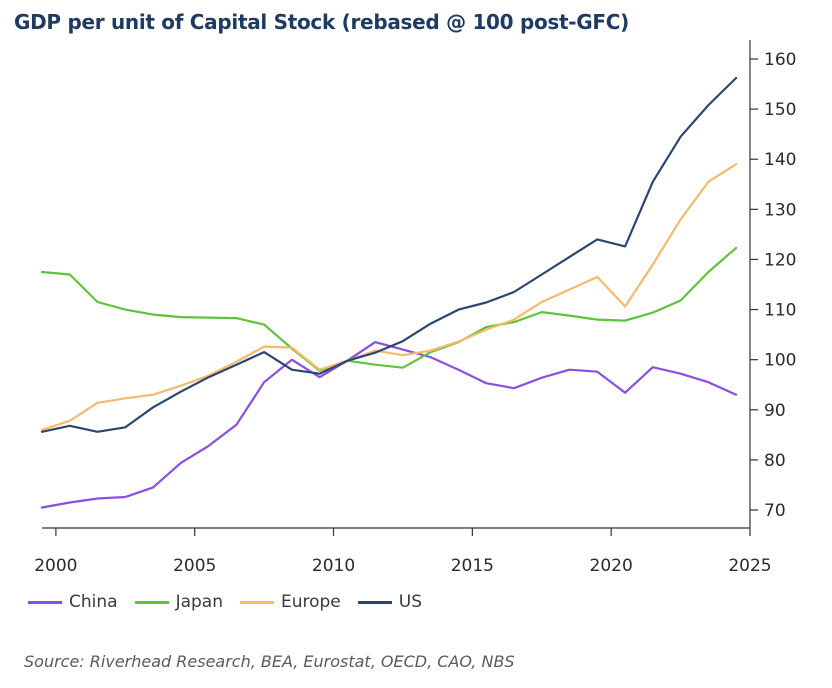 The width and height of the screenshot is (832, 688). What do you see at coordinates (780, 210) in the screenshot?
I see `y-tick-label: 130` at bounding box center [780, 210].